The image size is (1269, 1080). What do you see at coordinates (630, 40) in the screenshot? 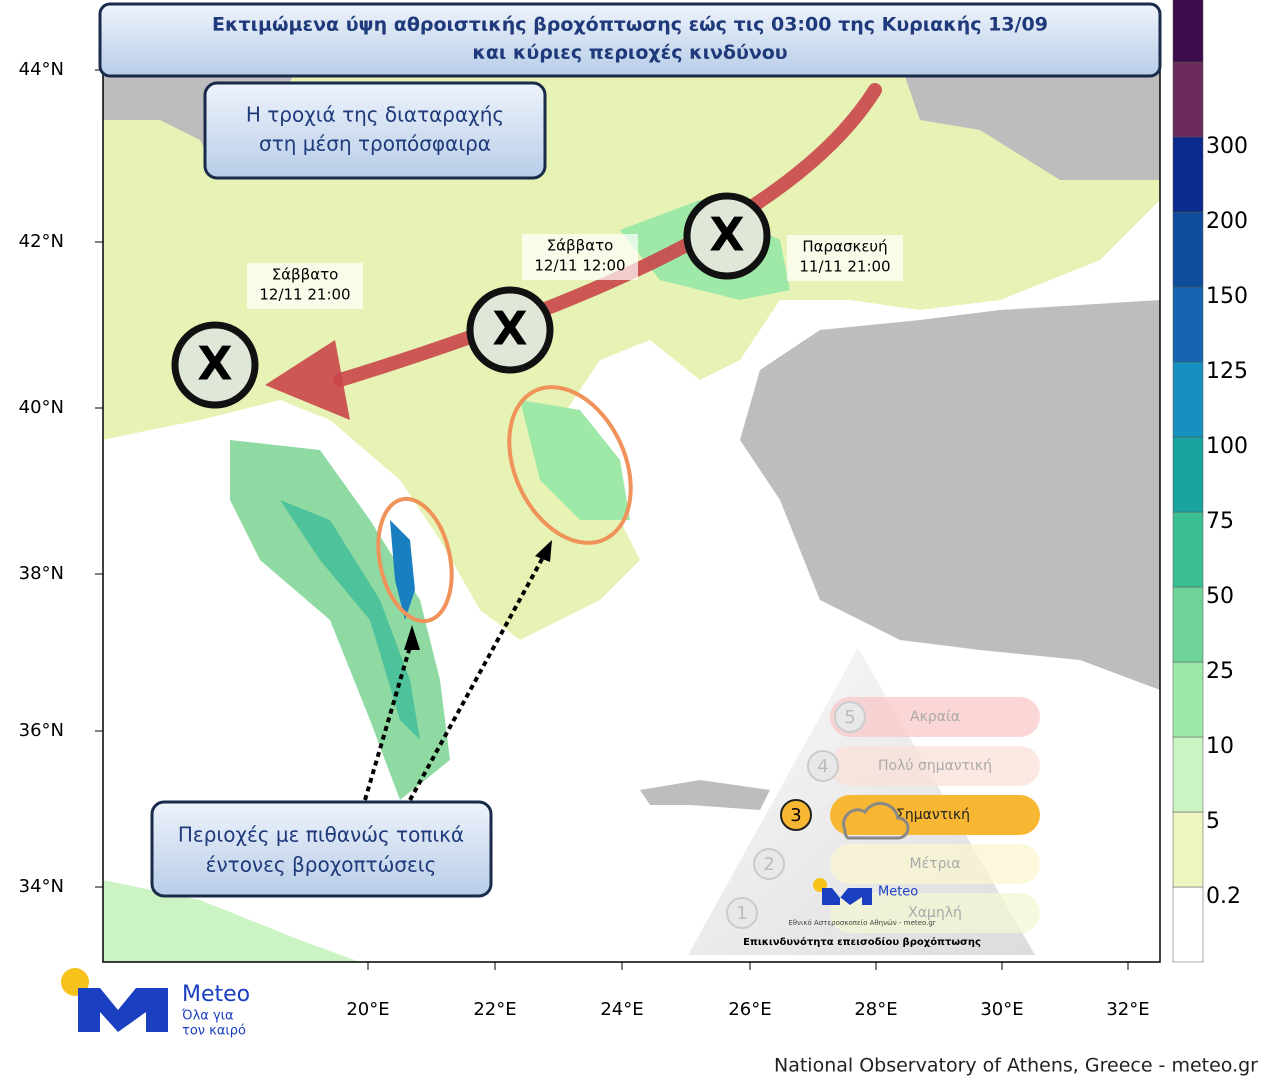
I see `title-box` at bounding box center [630, 40].